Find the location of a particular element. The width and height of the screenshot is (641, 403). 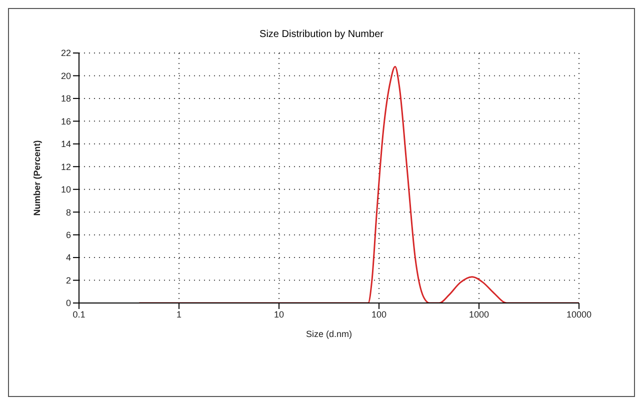

x-tick-label: 0.1 is located at coordinates (79, 314).